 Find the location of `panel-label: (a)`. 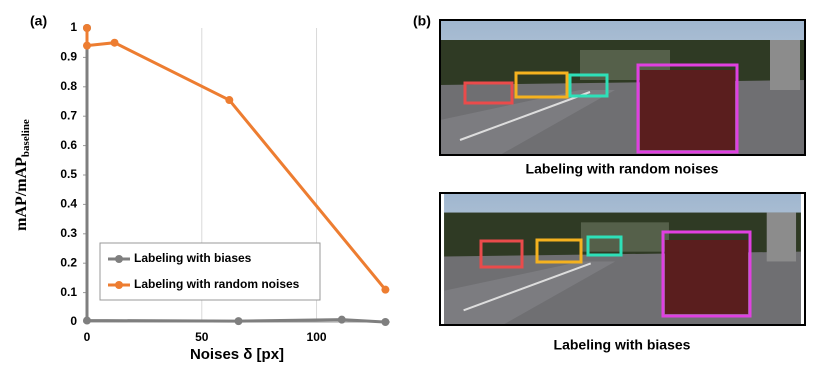

panel-label: (a) is located at coordinates (38, 21).